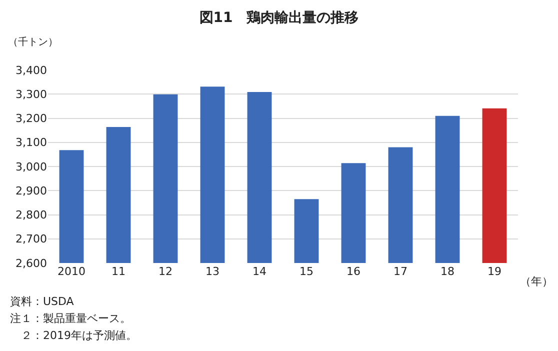 The width and height of the screenshot is (558, 351). I want to click on x-tick-label: 2010, so click(72, 271).